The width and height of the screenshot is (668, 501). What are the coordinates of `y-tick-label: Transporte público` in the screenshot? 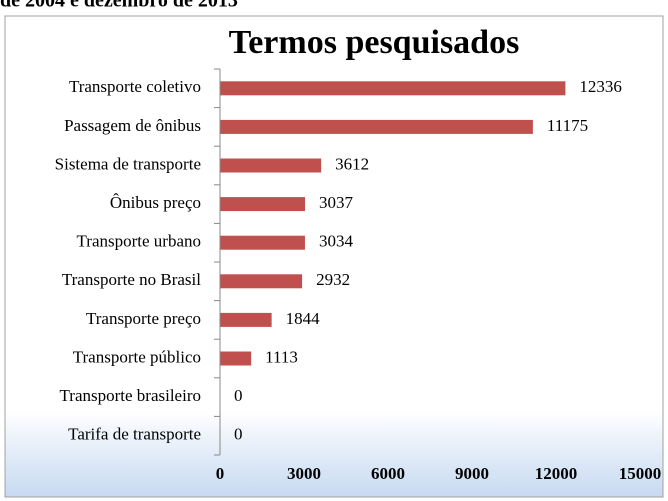 It's located at (137, 356).